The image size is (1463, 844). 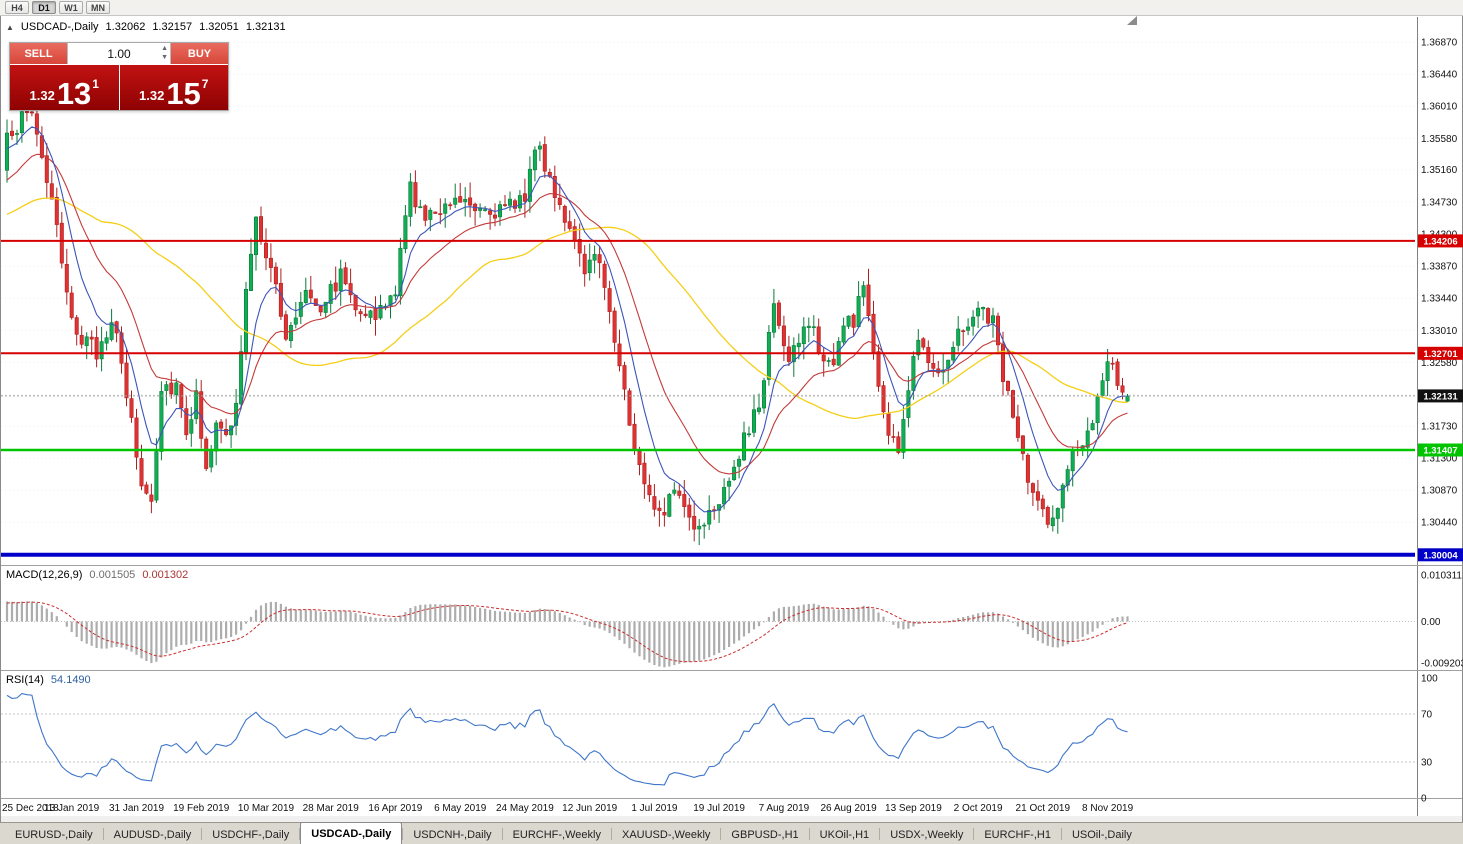 What do you see at coordinates (164, 53) in the screenshot?
I see `volume-spinner: ▲ ▼` at bounding box center [164, 53].